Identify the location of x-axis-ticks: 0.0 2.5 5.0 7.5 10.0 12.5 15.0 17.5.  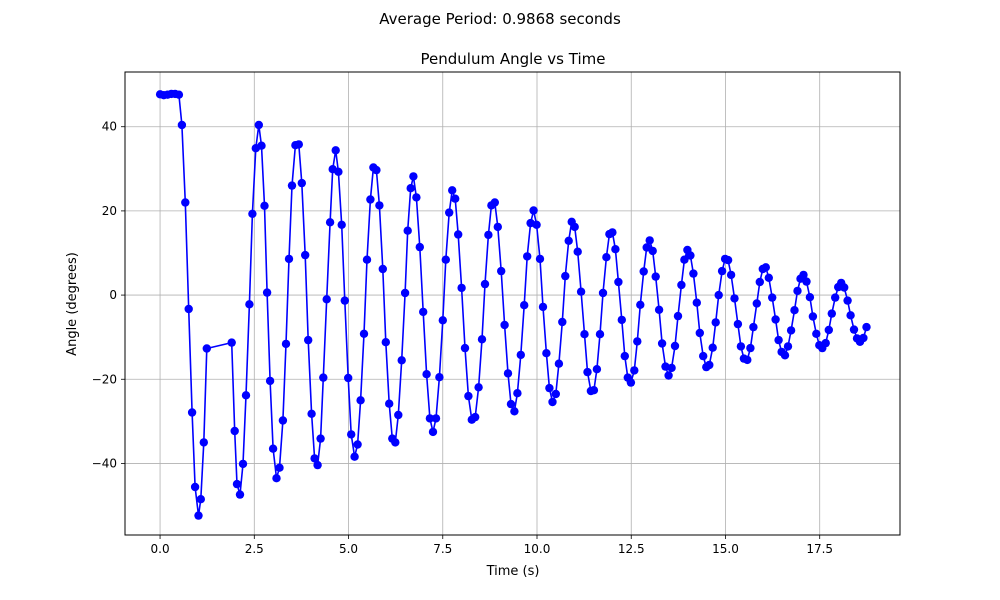
(492, 545).